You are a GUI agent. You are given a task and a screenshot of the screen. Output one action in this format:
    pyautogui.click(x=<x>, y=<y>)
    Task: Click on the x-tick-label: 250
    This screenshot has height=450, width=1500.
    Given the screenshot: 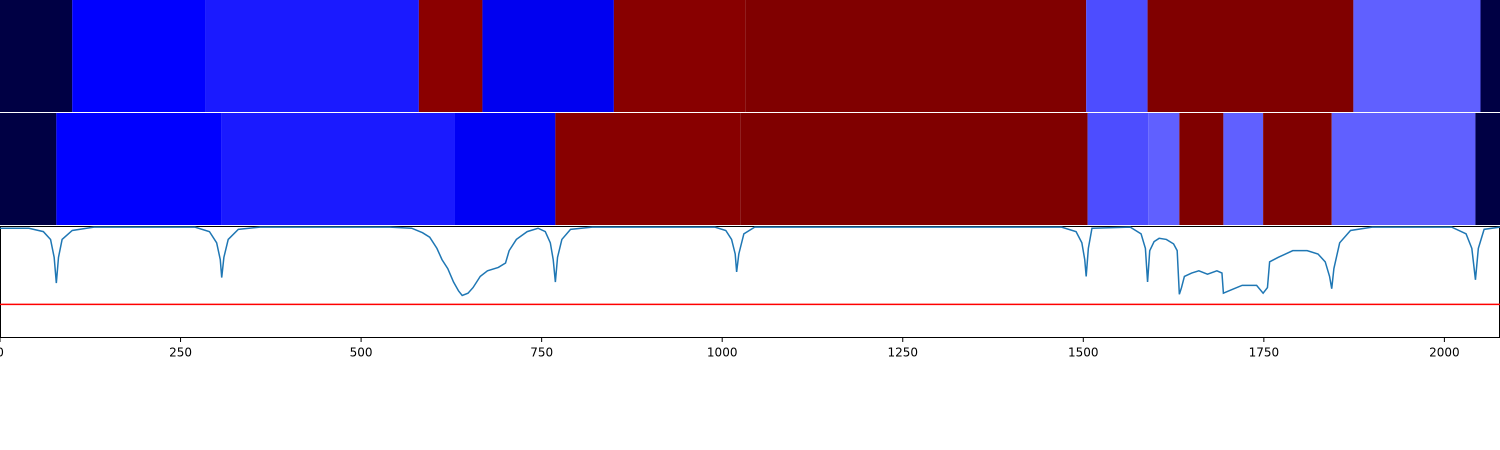 What is the action you would take?
    pyautogui.click(x=180, y=353)
    